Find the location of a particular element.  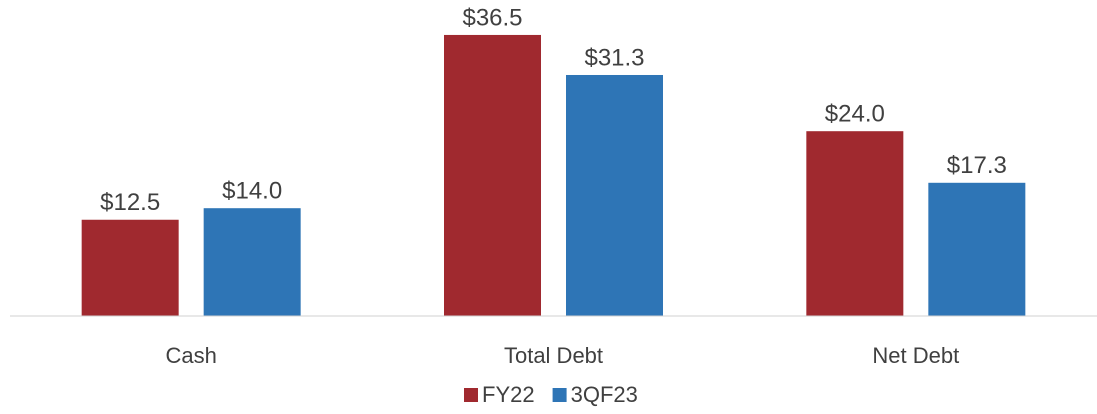

legend-label: 3QF23 is located at coordinates (604, 394).